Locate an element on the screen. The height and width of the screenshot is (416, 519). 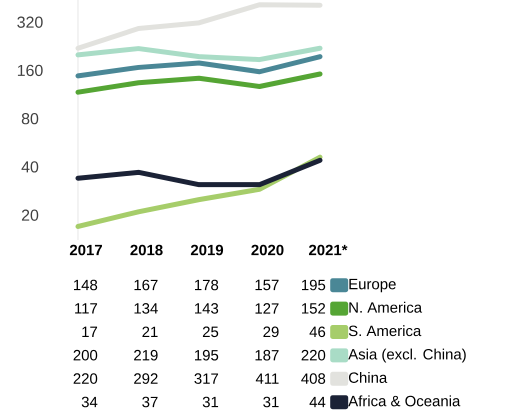
data-label: 44 is located at coordinates (318, 402).